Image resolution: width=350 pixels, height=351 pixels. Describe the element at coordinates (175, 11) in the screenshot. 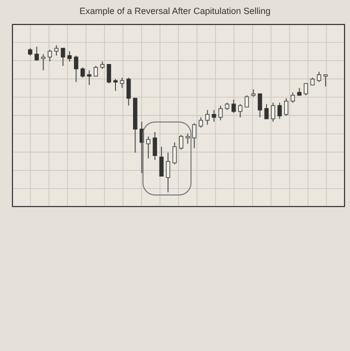

I see `chart-title: Example of a Reversal After Capitulation Selling` at that location.